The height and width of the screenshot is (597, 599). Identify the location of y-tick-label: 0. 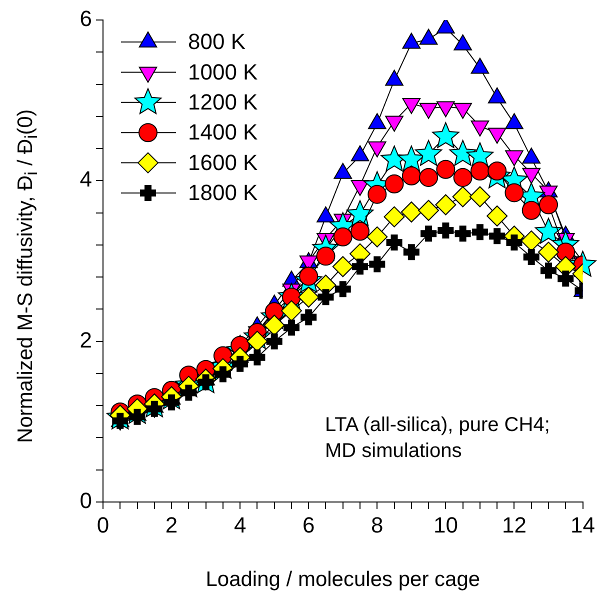
(86, 501).